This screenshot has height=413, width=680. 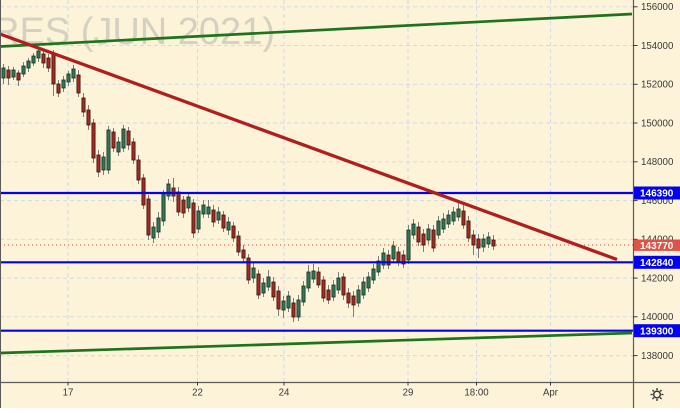 I want to click on svg-text: 138000, so click(x=657, y=356).